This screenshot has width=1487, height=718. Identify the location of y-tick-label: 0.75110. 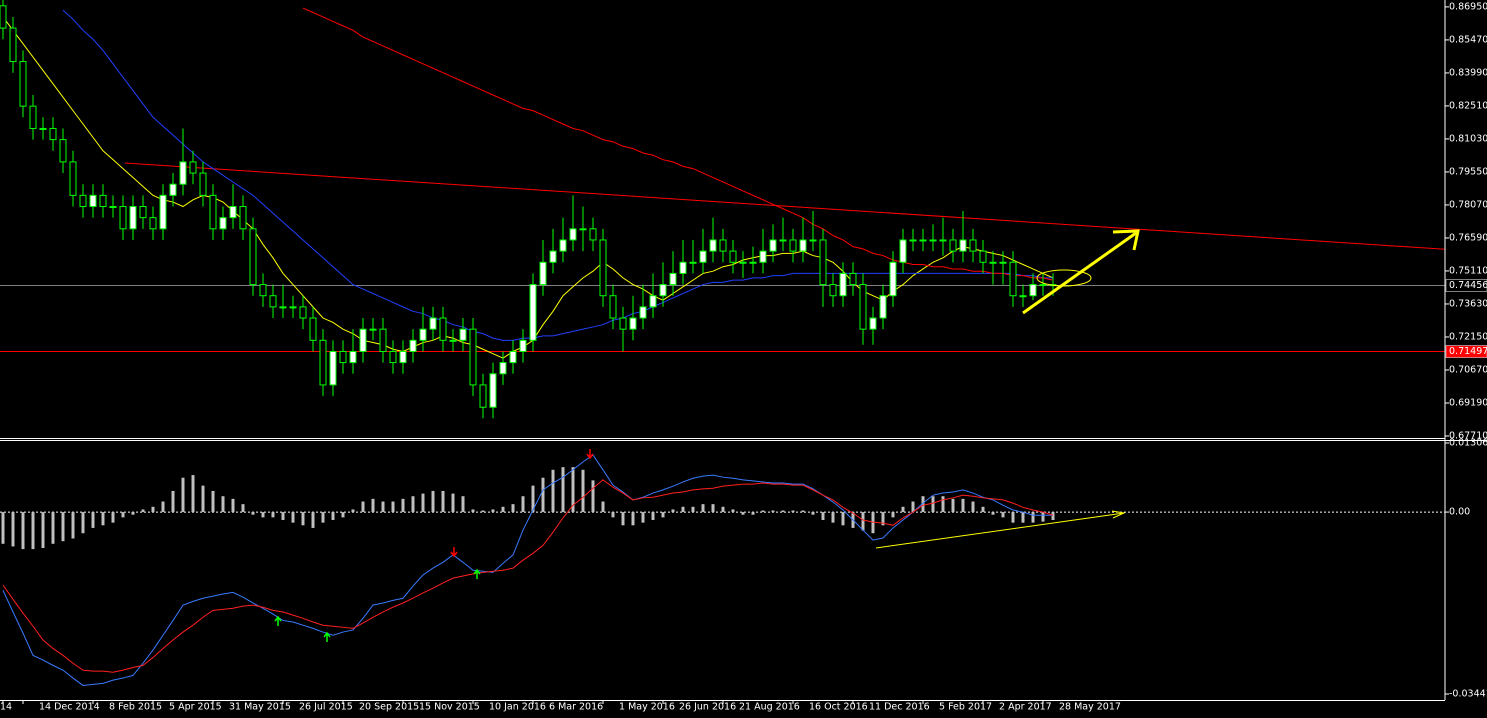
(1468, 270).